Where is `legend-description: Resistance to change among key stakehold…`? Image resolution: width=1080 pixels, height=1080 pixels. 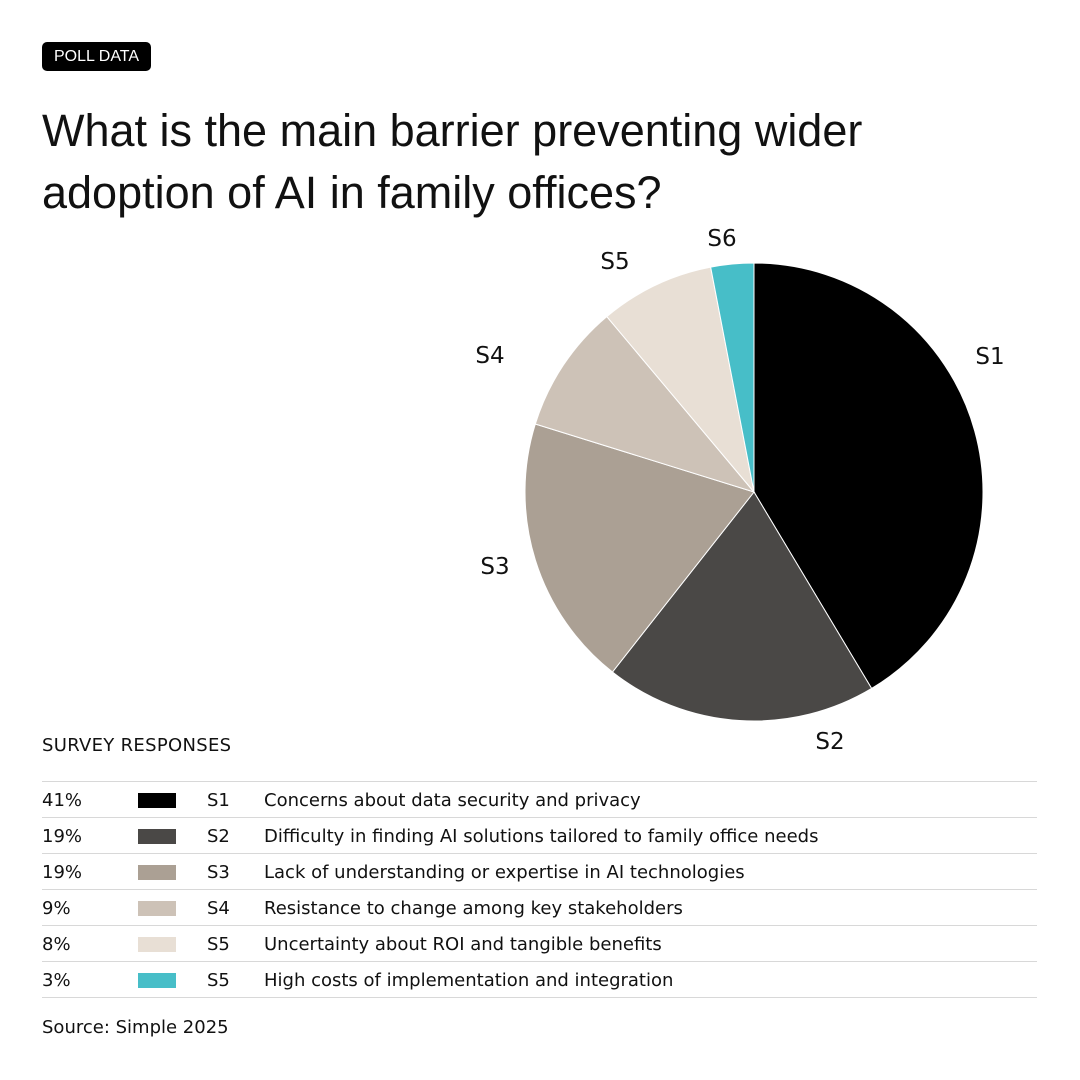
legend-description: Resistance to change among key stakehold… is located at coordinates (473, 908).